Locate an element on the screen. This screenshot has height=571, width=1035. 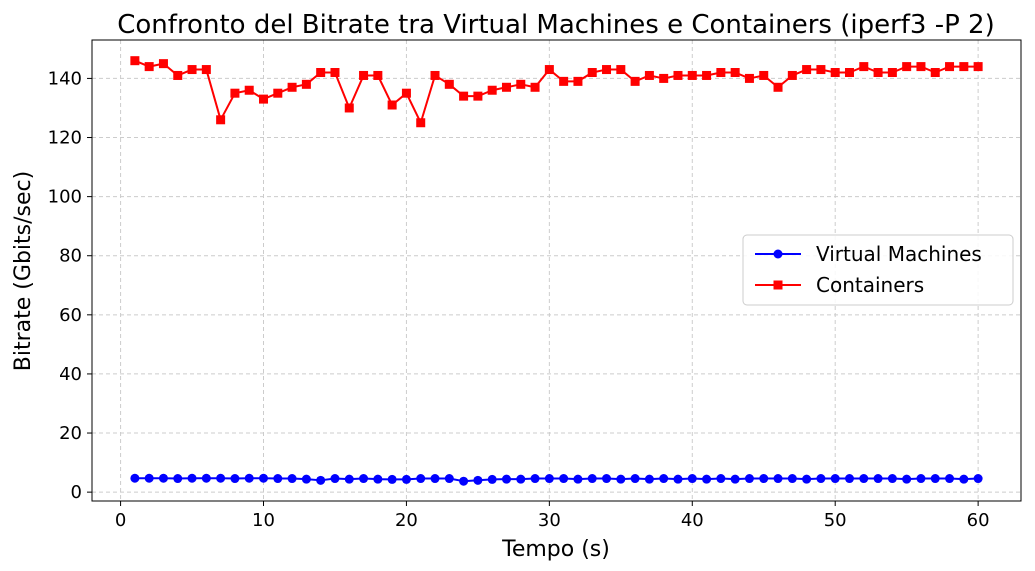
legend-box is located at coordinates (878, 270).